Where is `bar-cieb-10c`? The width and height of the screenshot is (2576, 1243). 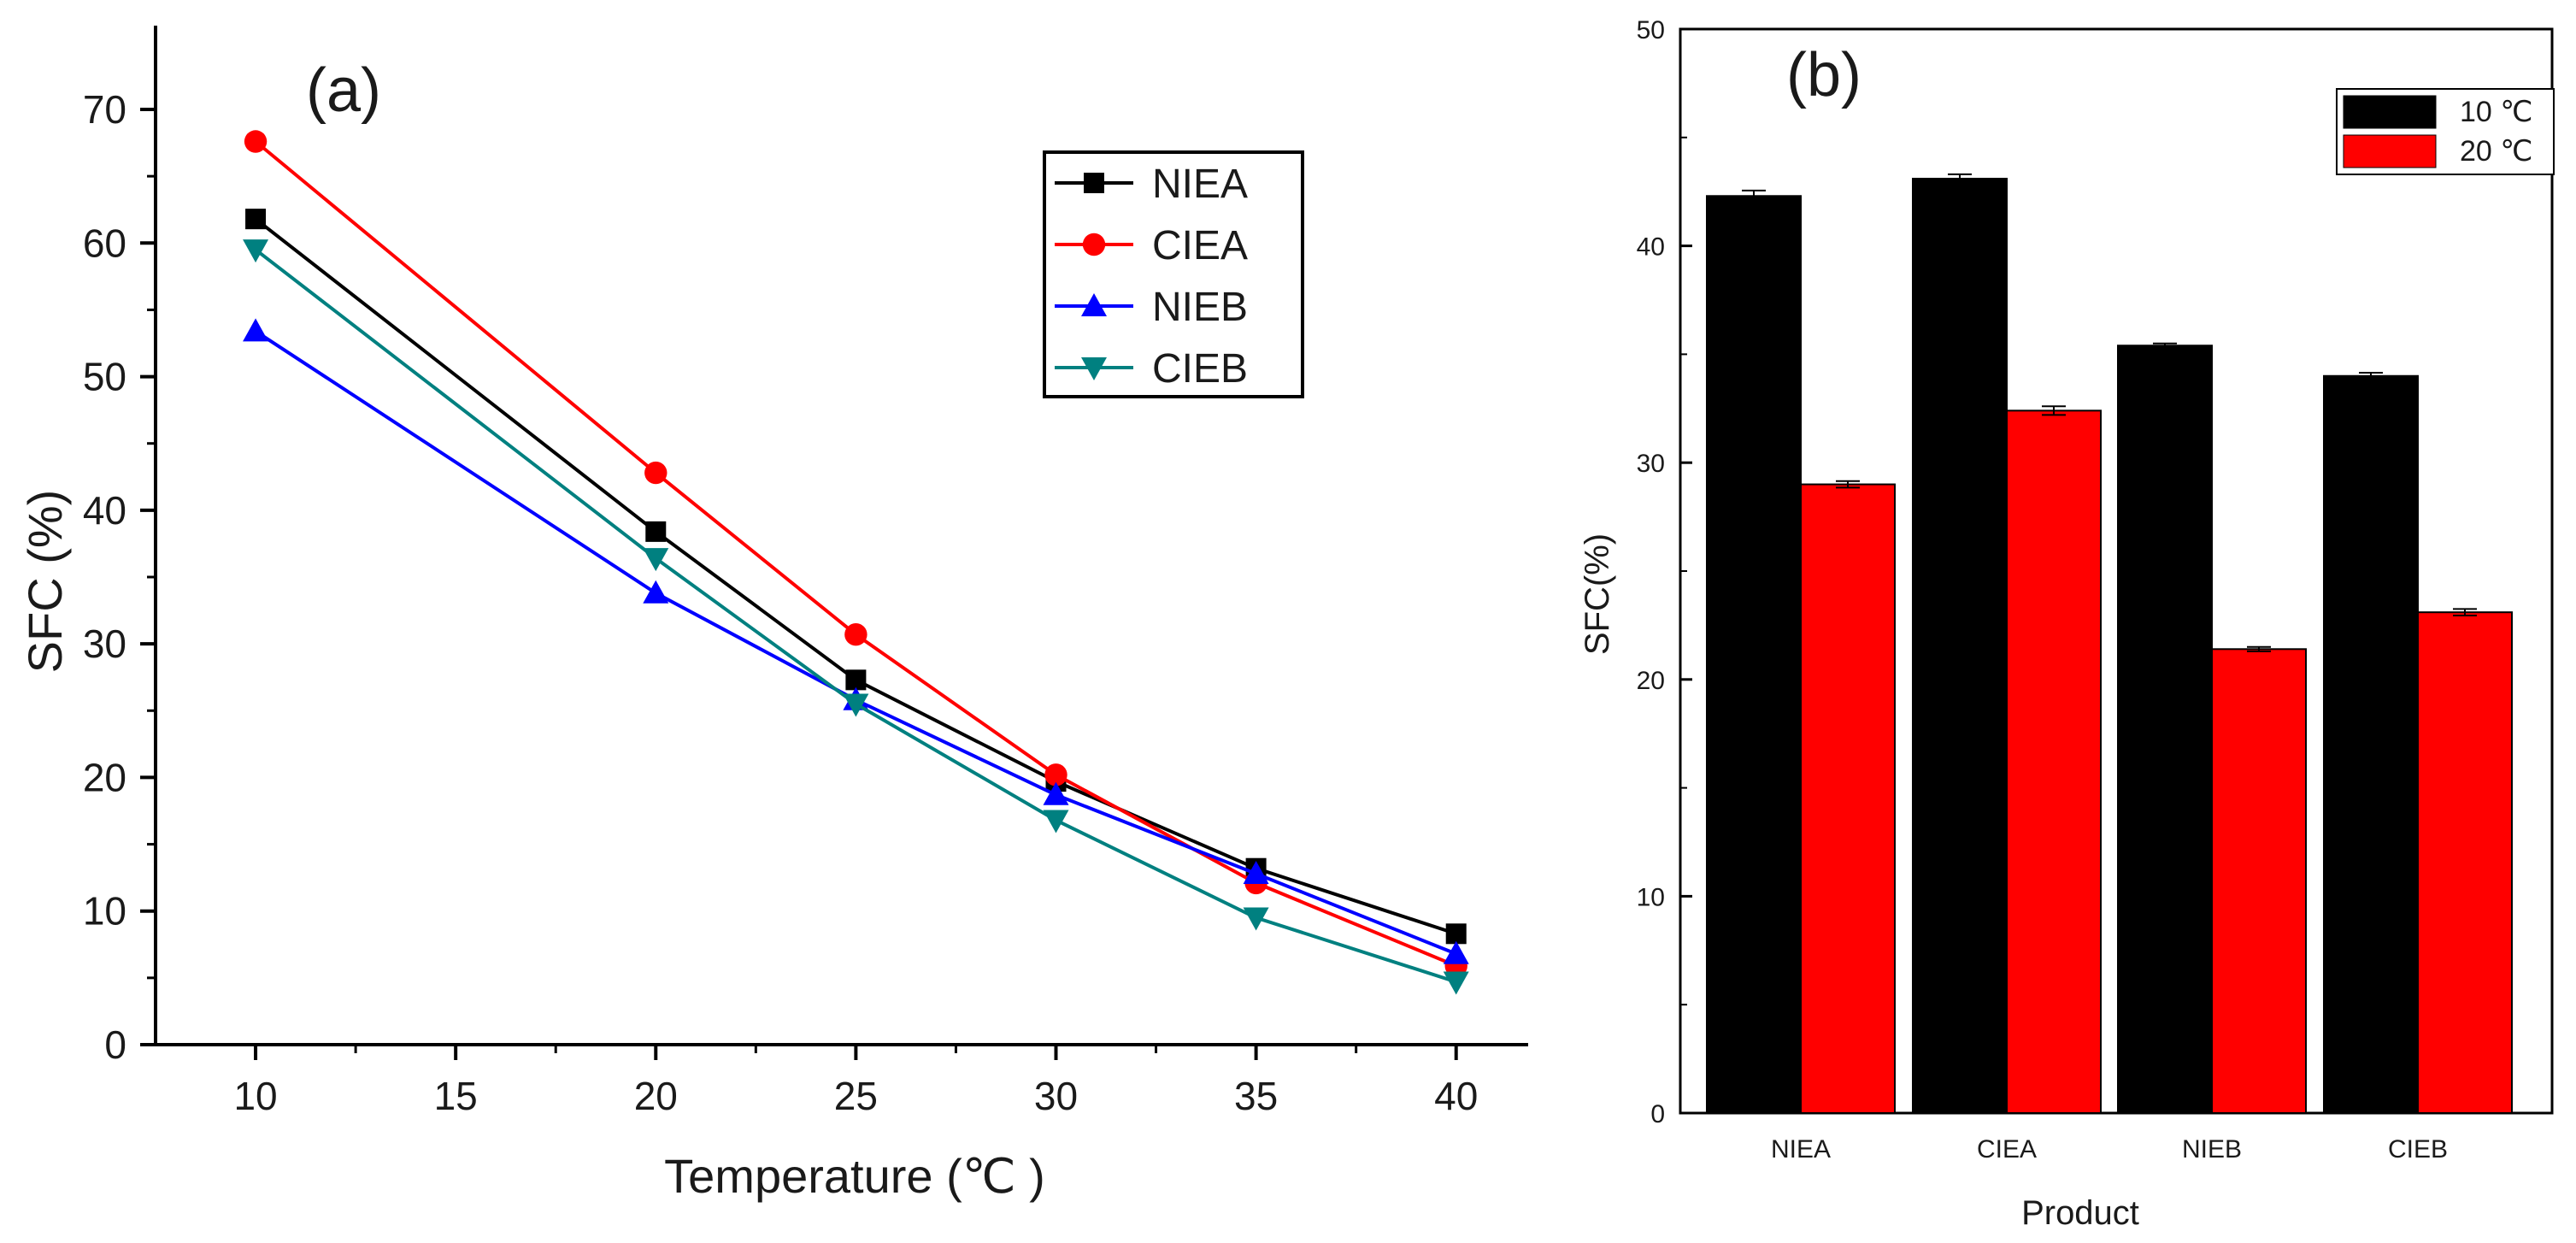 bar-cieb-10c is located at coordinates (2371, 744).